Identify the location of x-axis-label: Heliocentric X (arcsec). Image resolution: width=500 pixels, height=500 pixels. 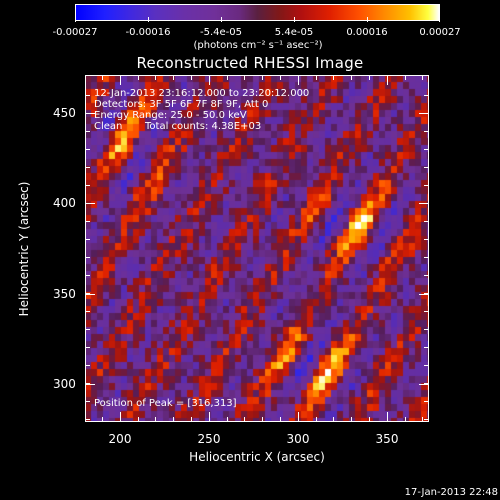
(257, 457).